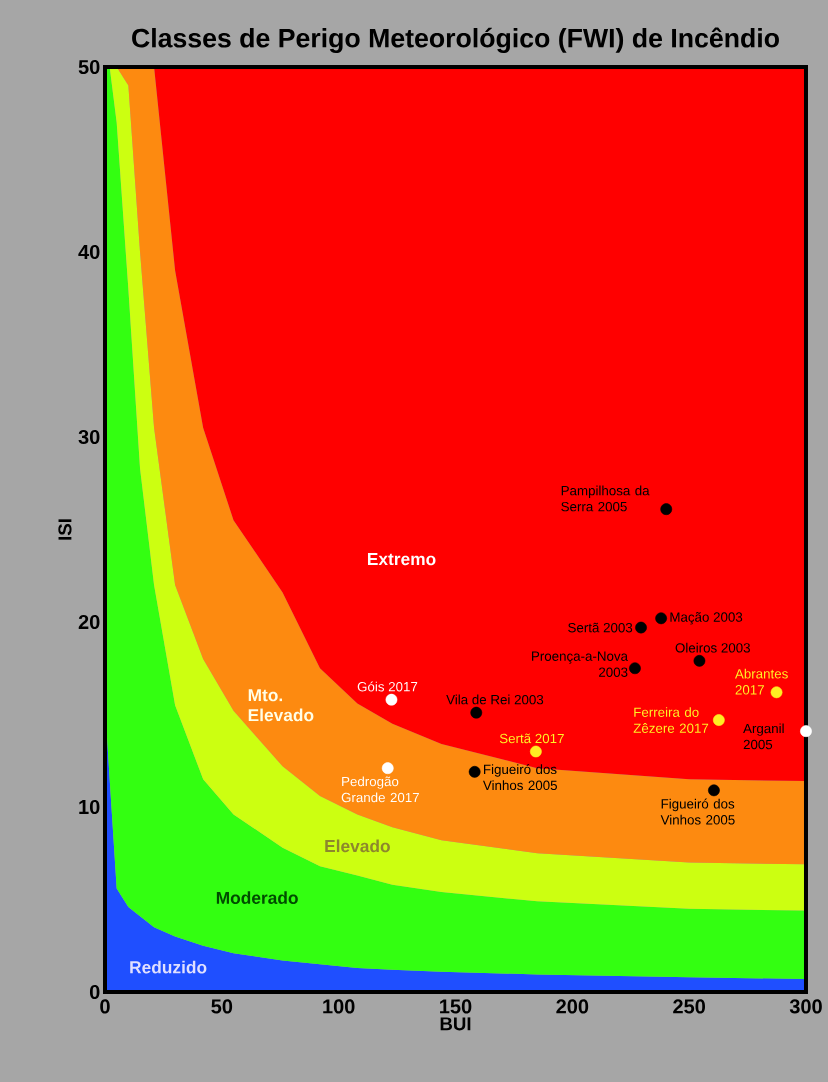  What do you see at coordinates (401, 559) in the screenshot?
I see `annotation: Extremo` at bounding box center [401, 559].